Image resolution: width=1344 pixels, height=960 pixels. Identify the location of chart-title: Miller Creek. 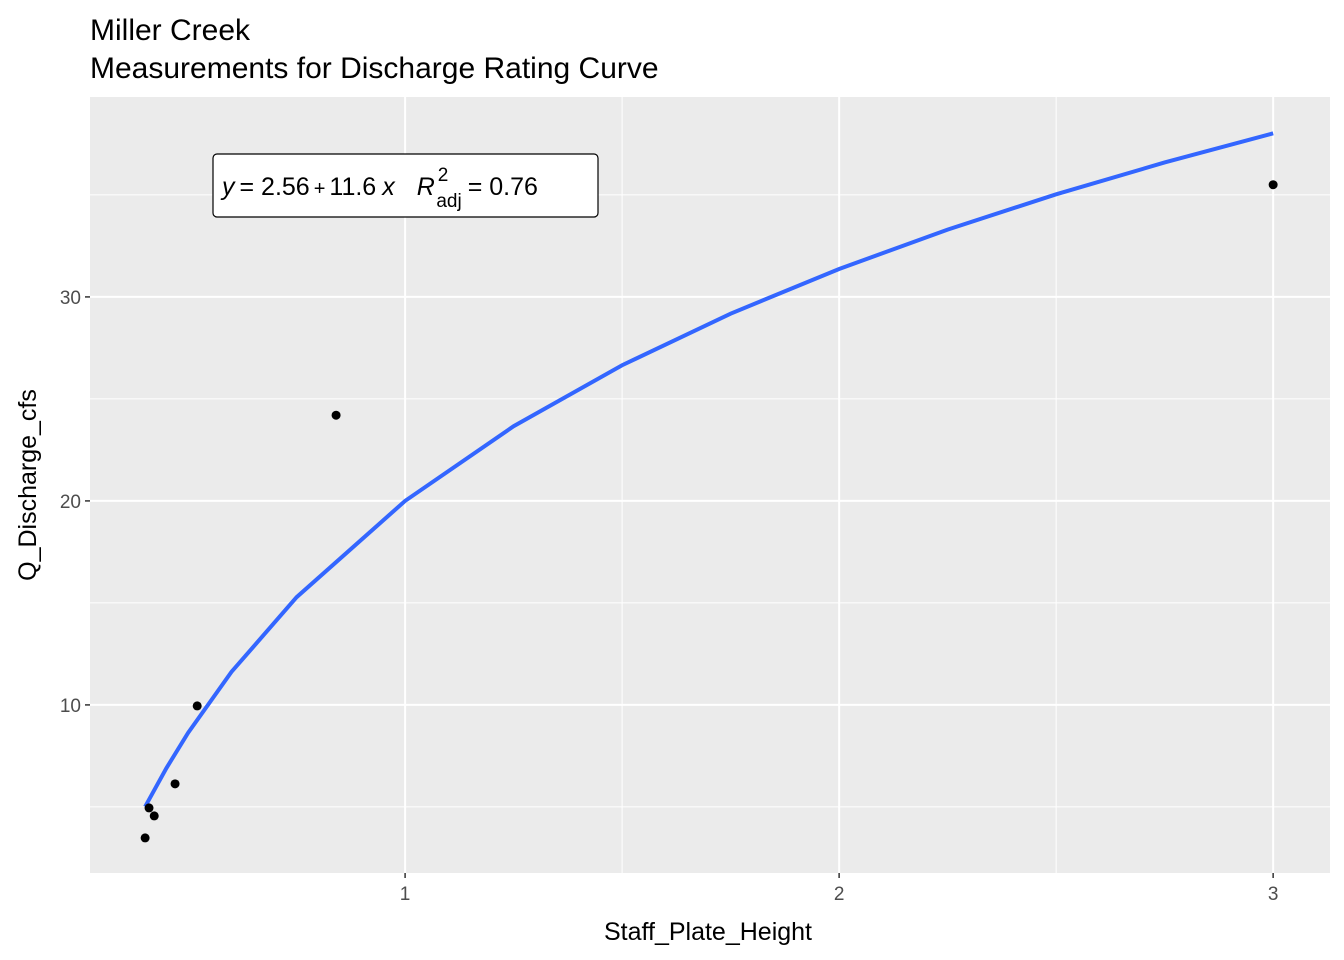
(170, 30).